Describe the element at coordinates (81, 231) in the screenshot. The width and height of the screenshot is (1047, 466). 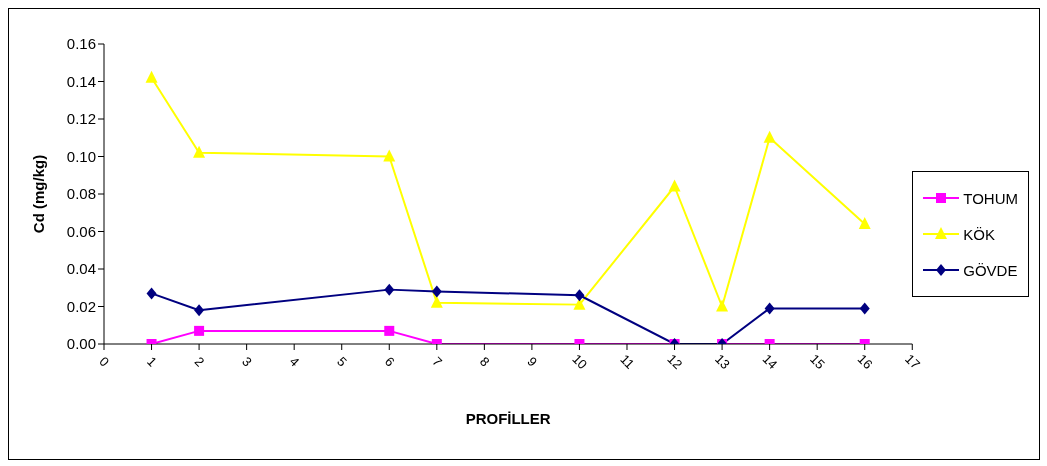
I see `y-tick-label: 0.06` at that location.